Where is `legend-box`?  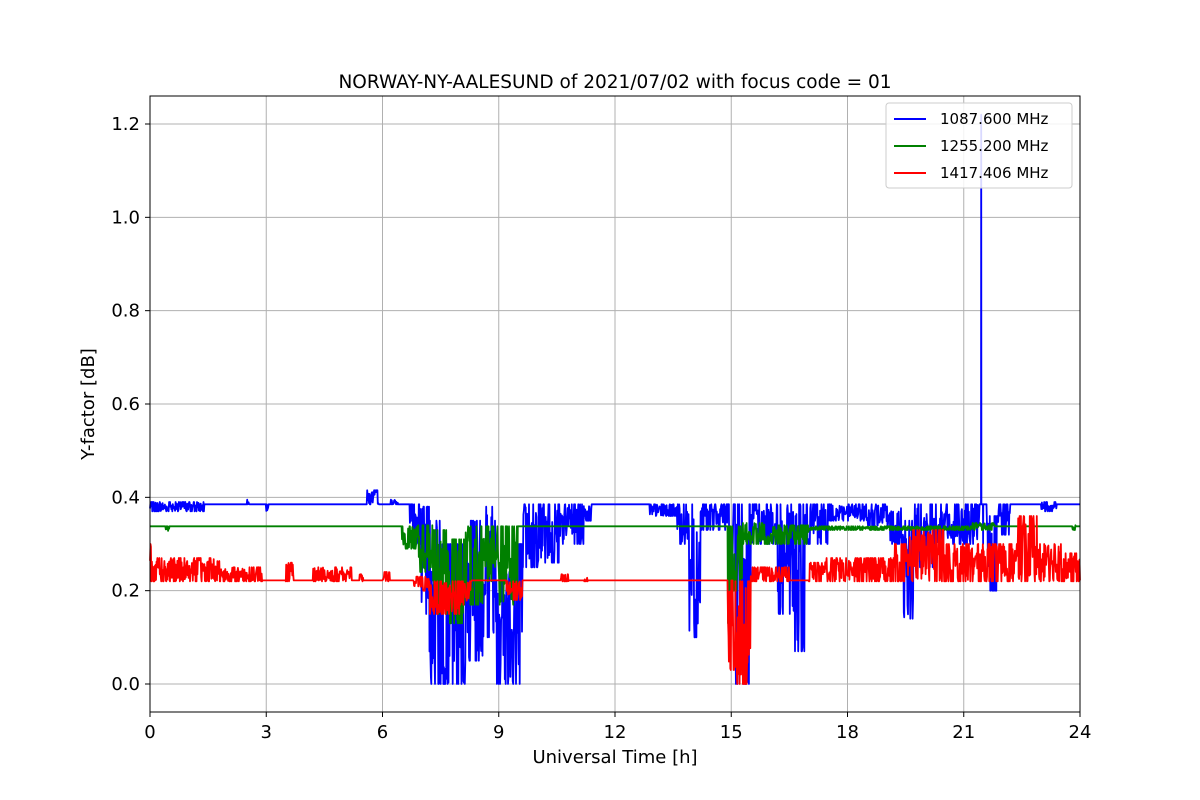
legend-box is located at coordinates (979, 145).